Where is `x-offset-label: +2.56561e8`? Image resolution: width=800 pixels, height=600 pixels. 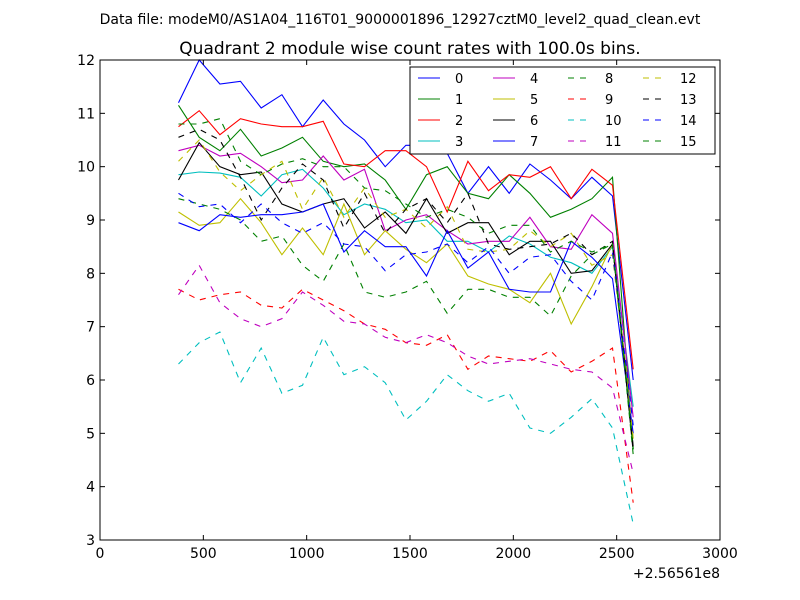
x-offset-label: +2.56561e8 is located at coordinates (676, 574).